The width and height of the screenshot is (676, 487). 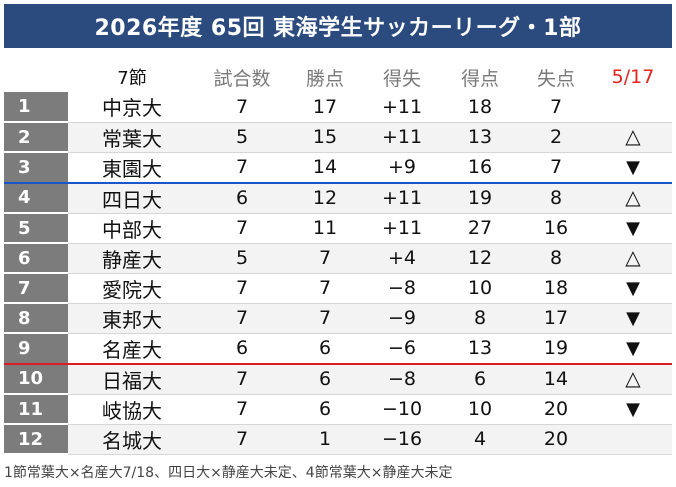 What do you see at coordinates (36, 107) in the screenshot?
I see `rank-cell: 1` at bounding box center [36, 107].